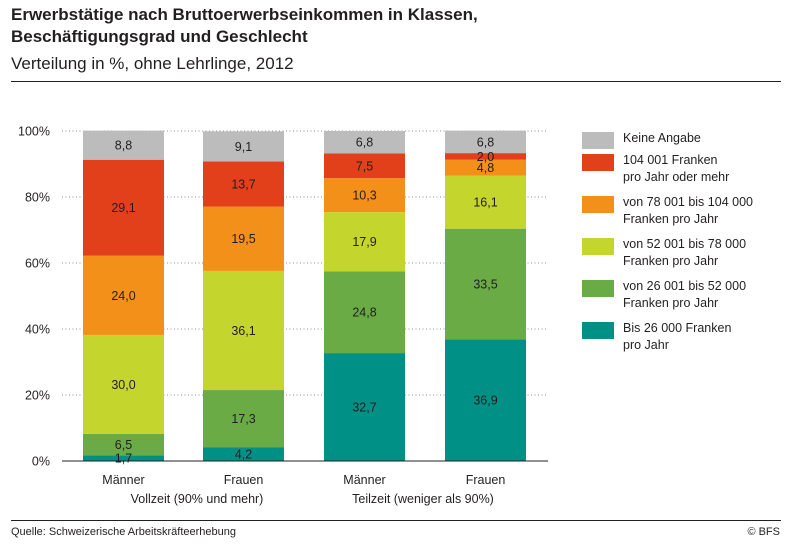 This screenshot has height=548, width=796. I want to click on group-label-vollzeit: Vollzeit (90% und mehr), so click(197, 499).